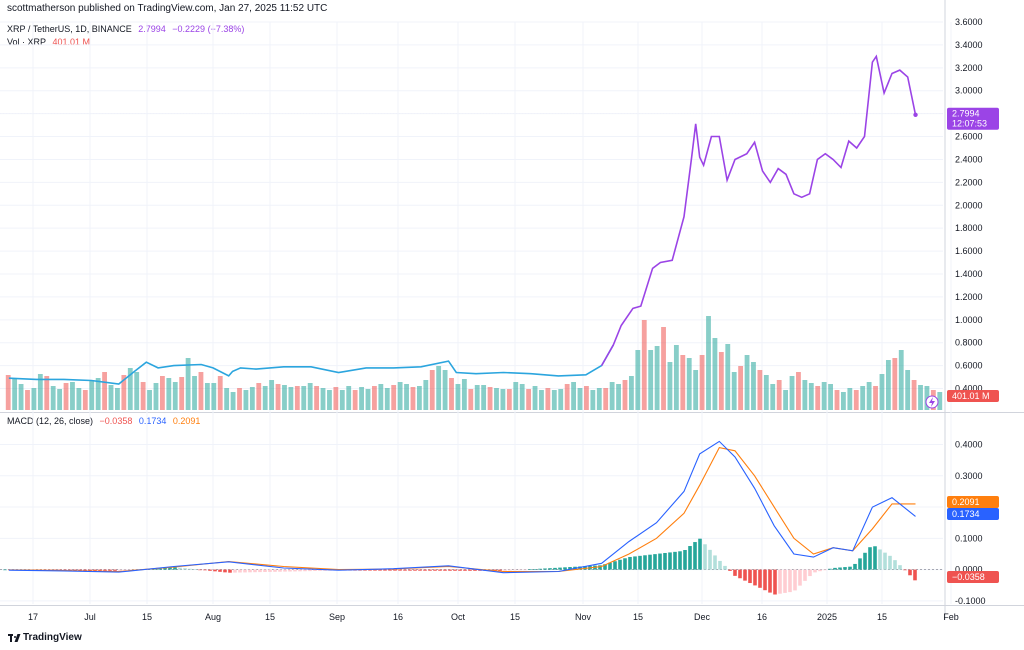 Image resolution: width=1024 pixels, height=650 pixels. I want to click on price-axis-tick: 1.8000, so click(969, 228).